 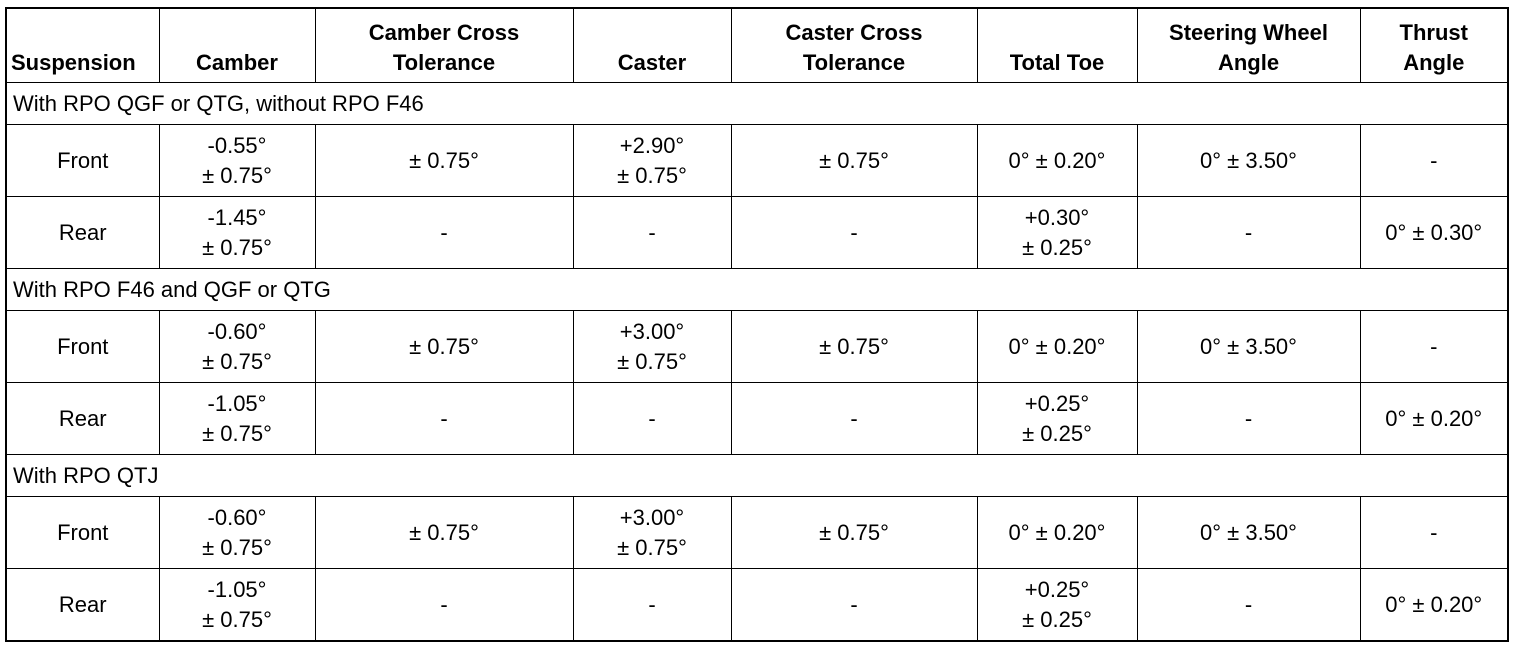 I want to click on column-header: Camber Cross Tolerance, so click(x=444, y=45).